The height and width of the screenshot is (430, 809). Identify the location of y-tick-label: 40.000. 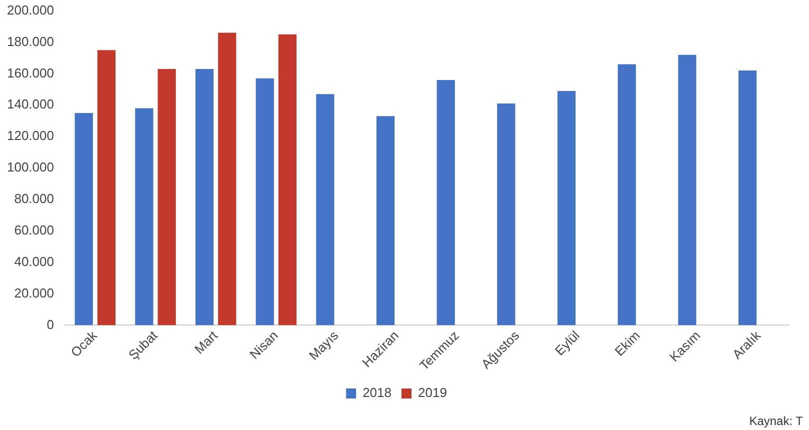
(34, 261).